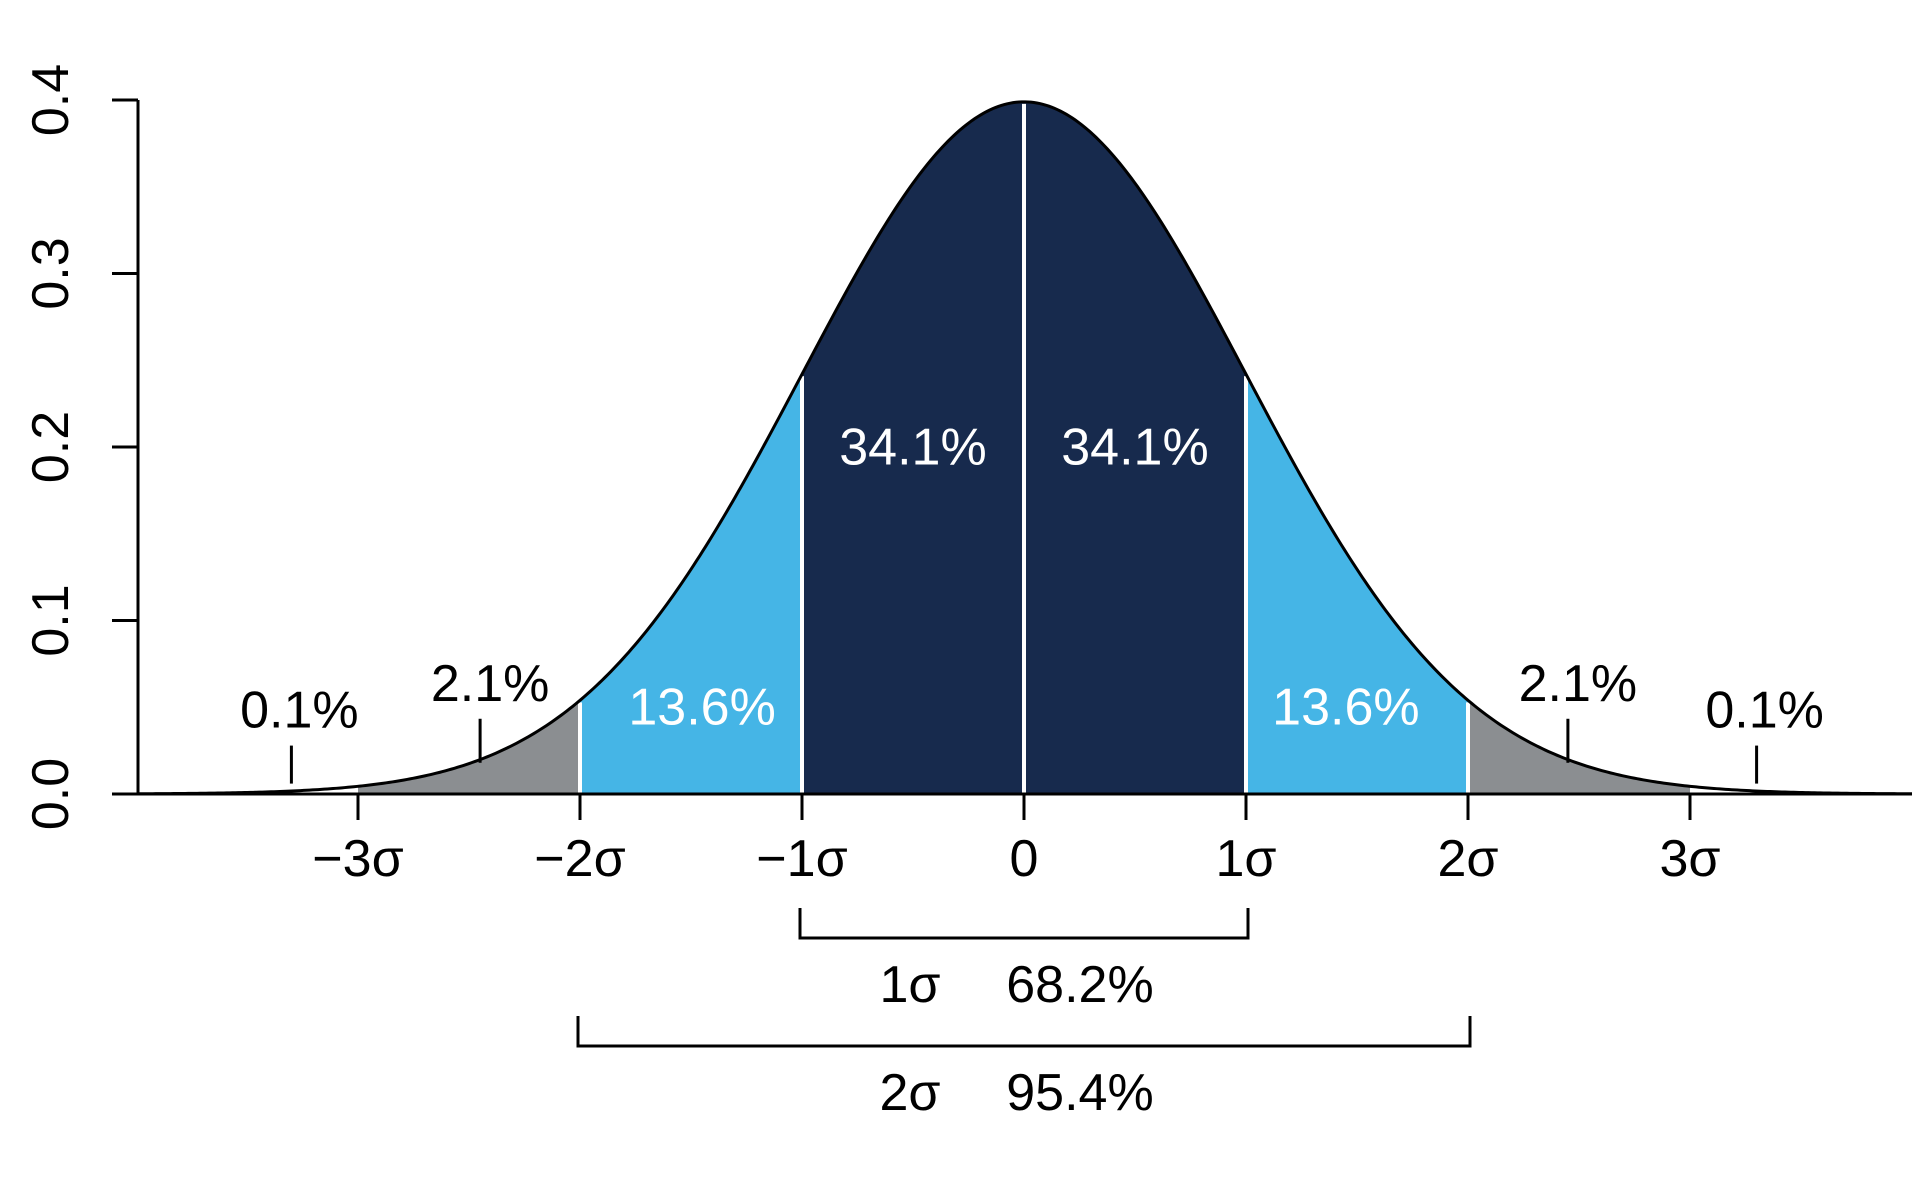  I want to click on y-tick-label: 0.3, so click(51, 273).